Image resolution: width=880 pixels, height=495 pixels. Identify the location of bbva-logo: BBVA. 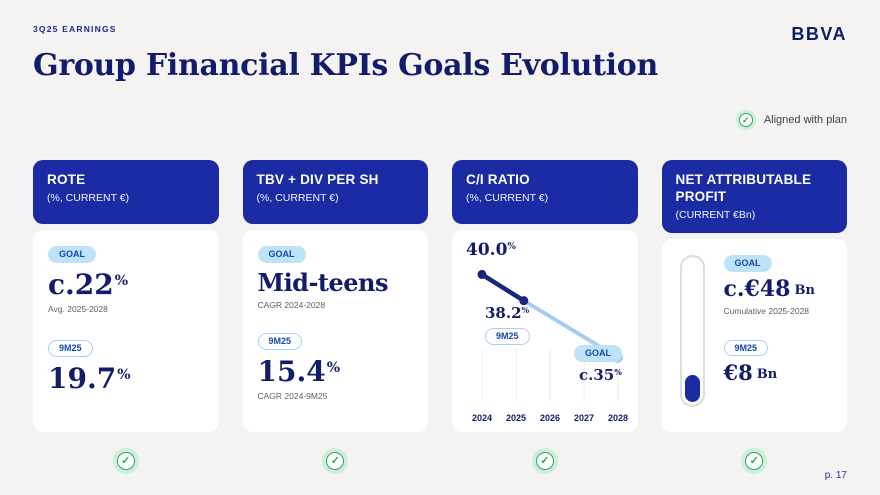
(819, 34).